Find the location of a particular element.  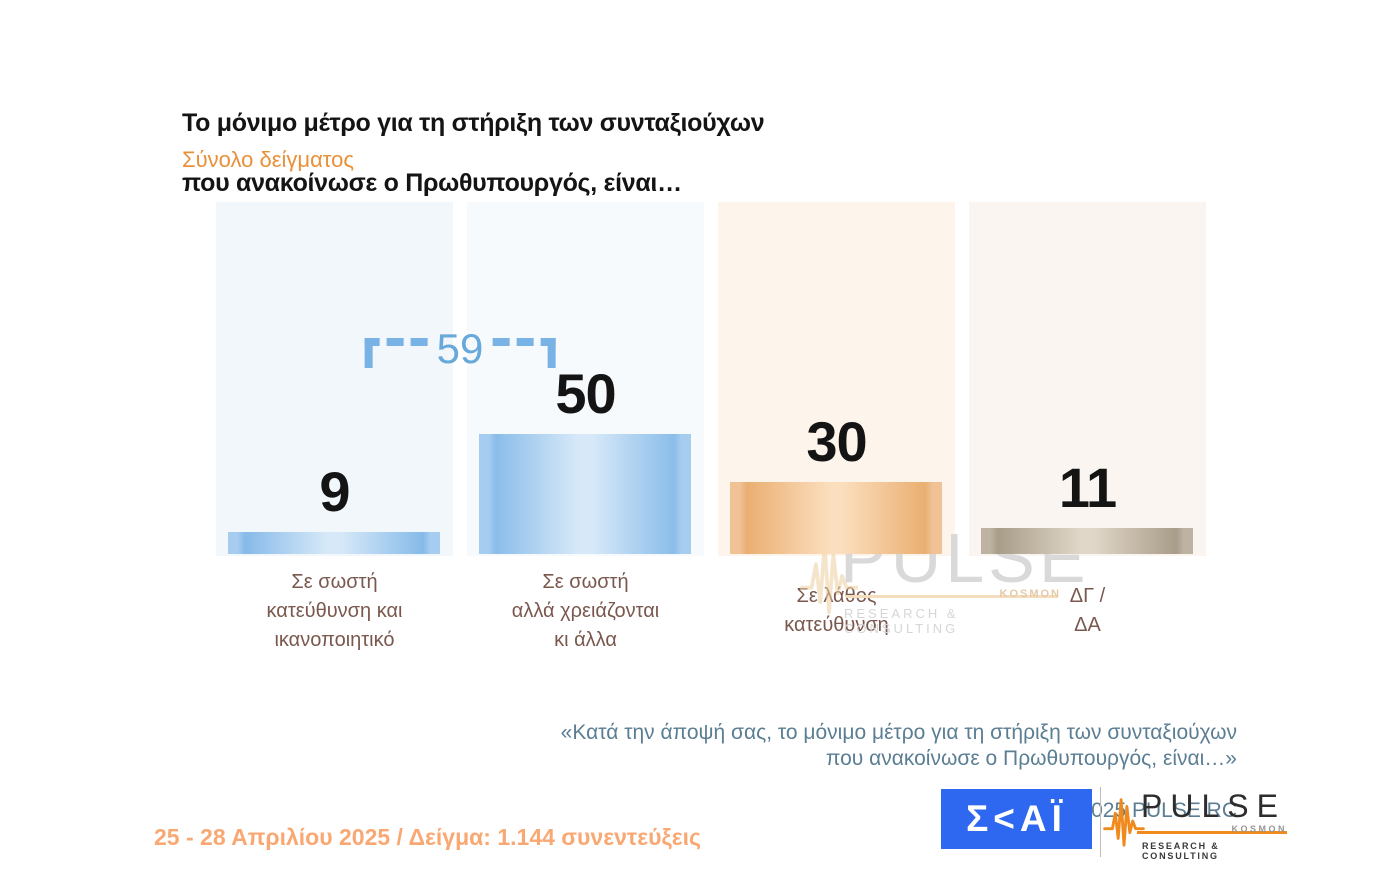

bar-value-label-4: 11 is located at coordinates (1087, 487).